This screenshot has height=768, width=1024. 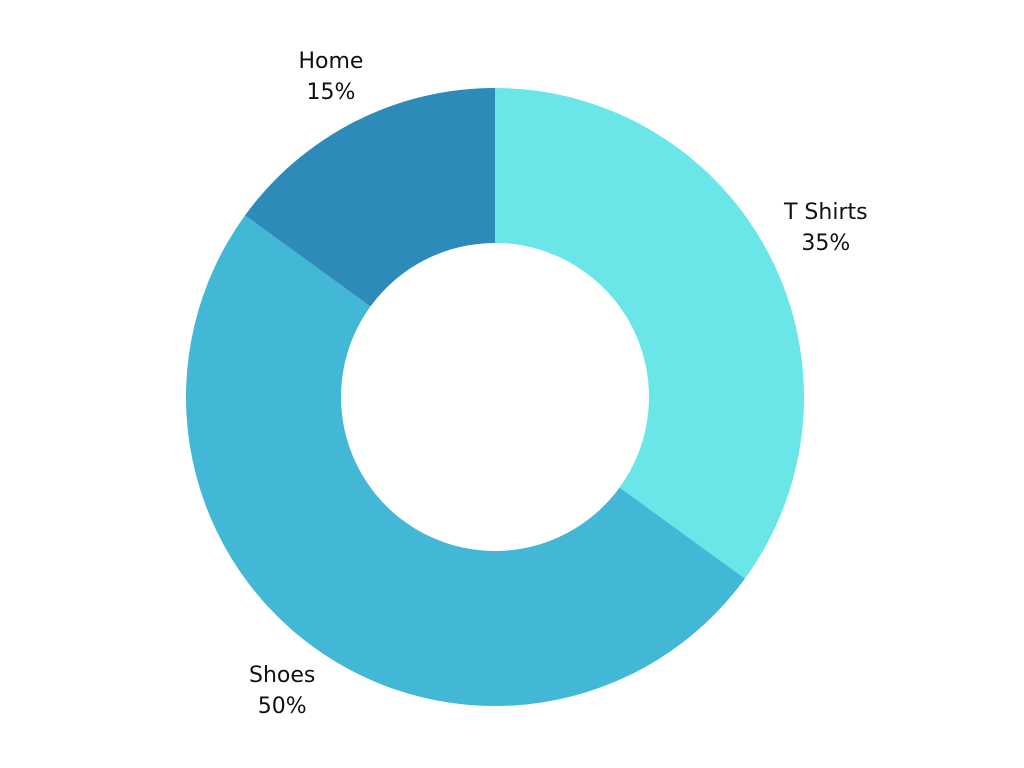 I want to click on label-shoes-value: 50%, so click(x=282, y=706).